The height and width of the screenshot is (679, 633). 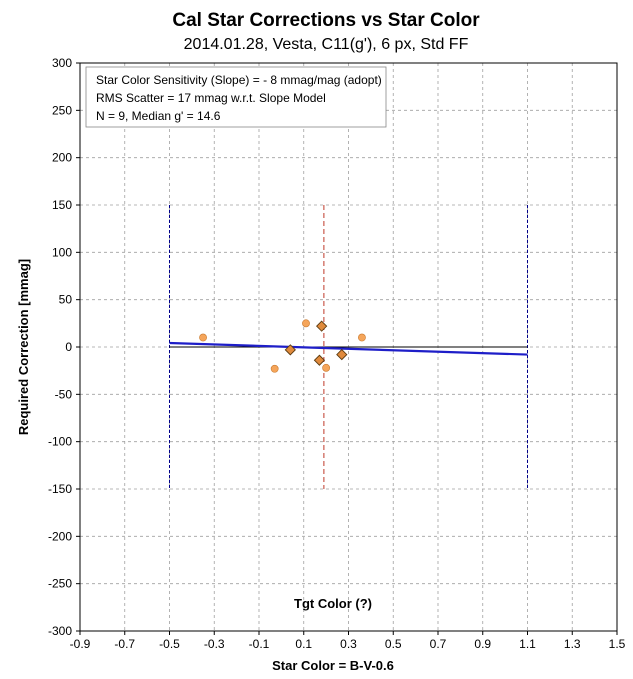 I want to click on y-tick-label: 250, so click(x=62, y=110).